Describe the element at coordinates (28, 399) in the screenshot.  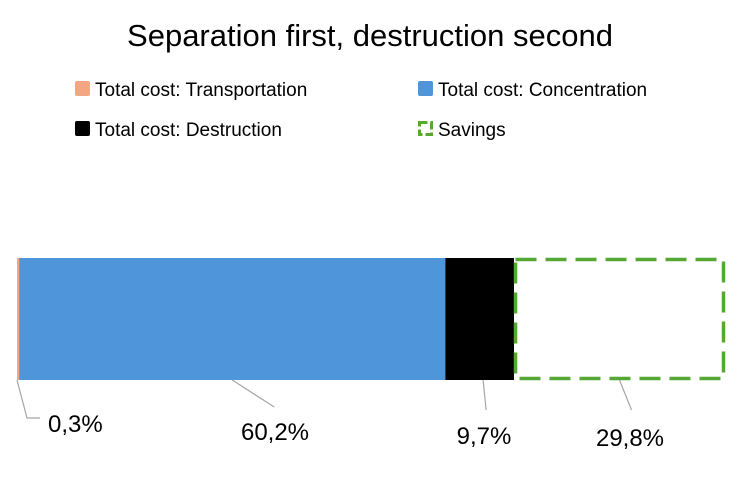
I see `leader-line-total-cost-transportation` at that location.